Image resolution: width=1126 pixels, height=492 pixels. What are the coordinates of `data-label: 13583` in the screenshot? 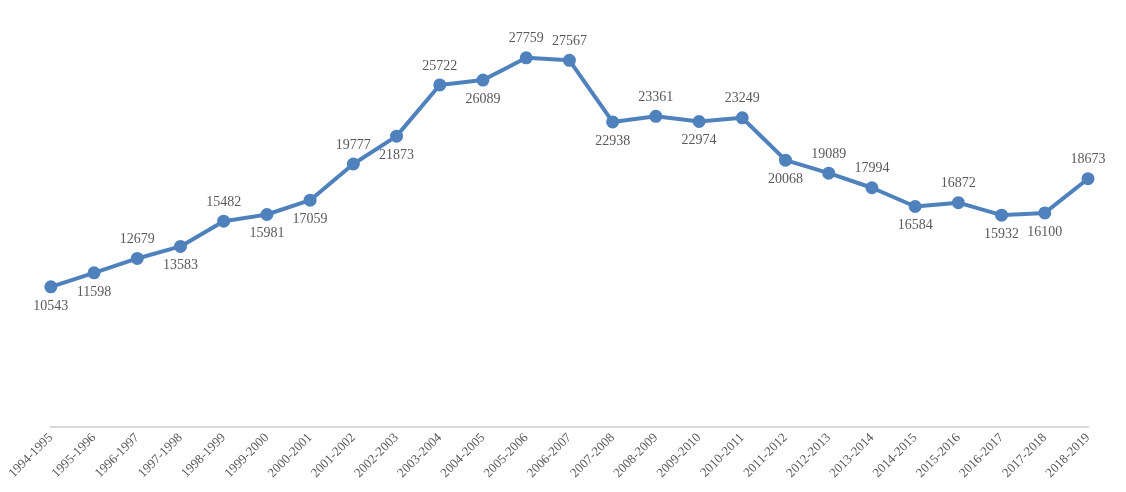 It's located at (180, 265).